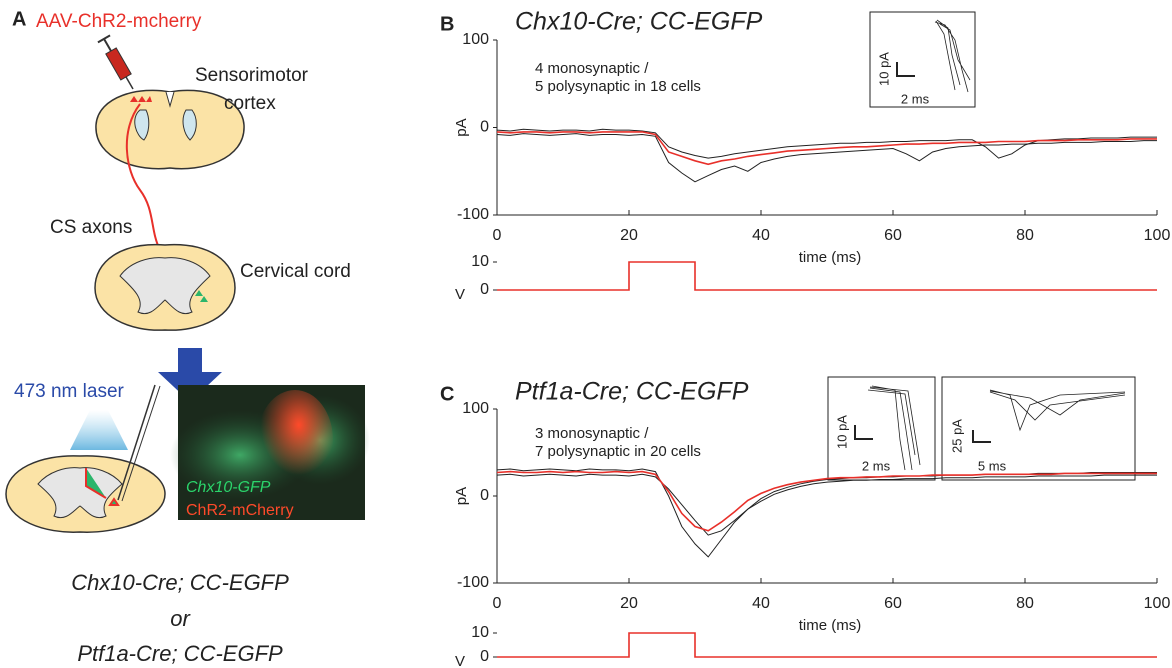 This screenshot has width=1172, height=668. Describe the element at coordinates (119, 21) in the screenshot. I see `virus-label: AAV-ChR2-mcherry` at that location.